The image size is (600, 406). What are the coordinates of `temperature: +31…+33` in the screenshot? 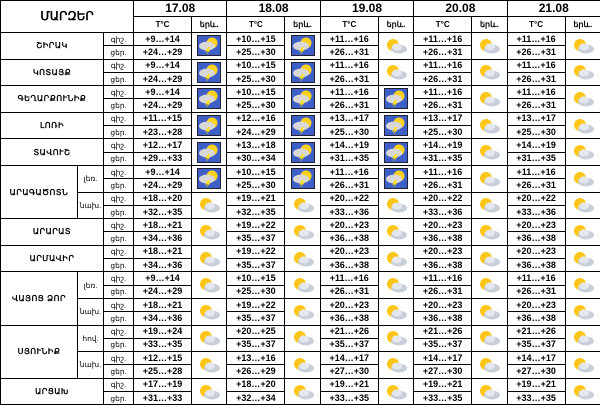 It's located at (163, 398).